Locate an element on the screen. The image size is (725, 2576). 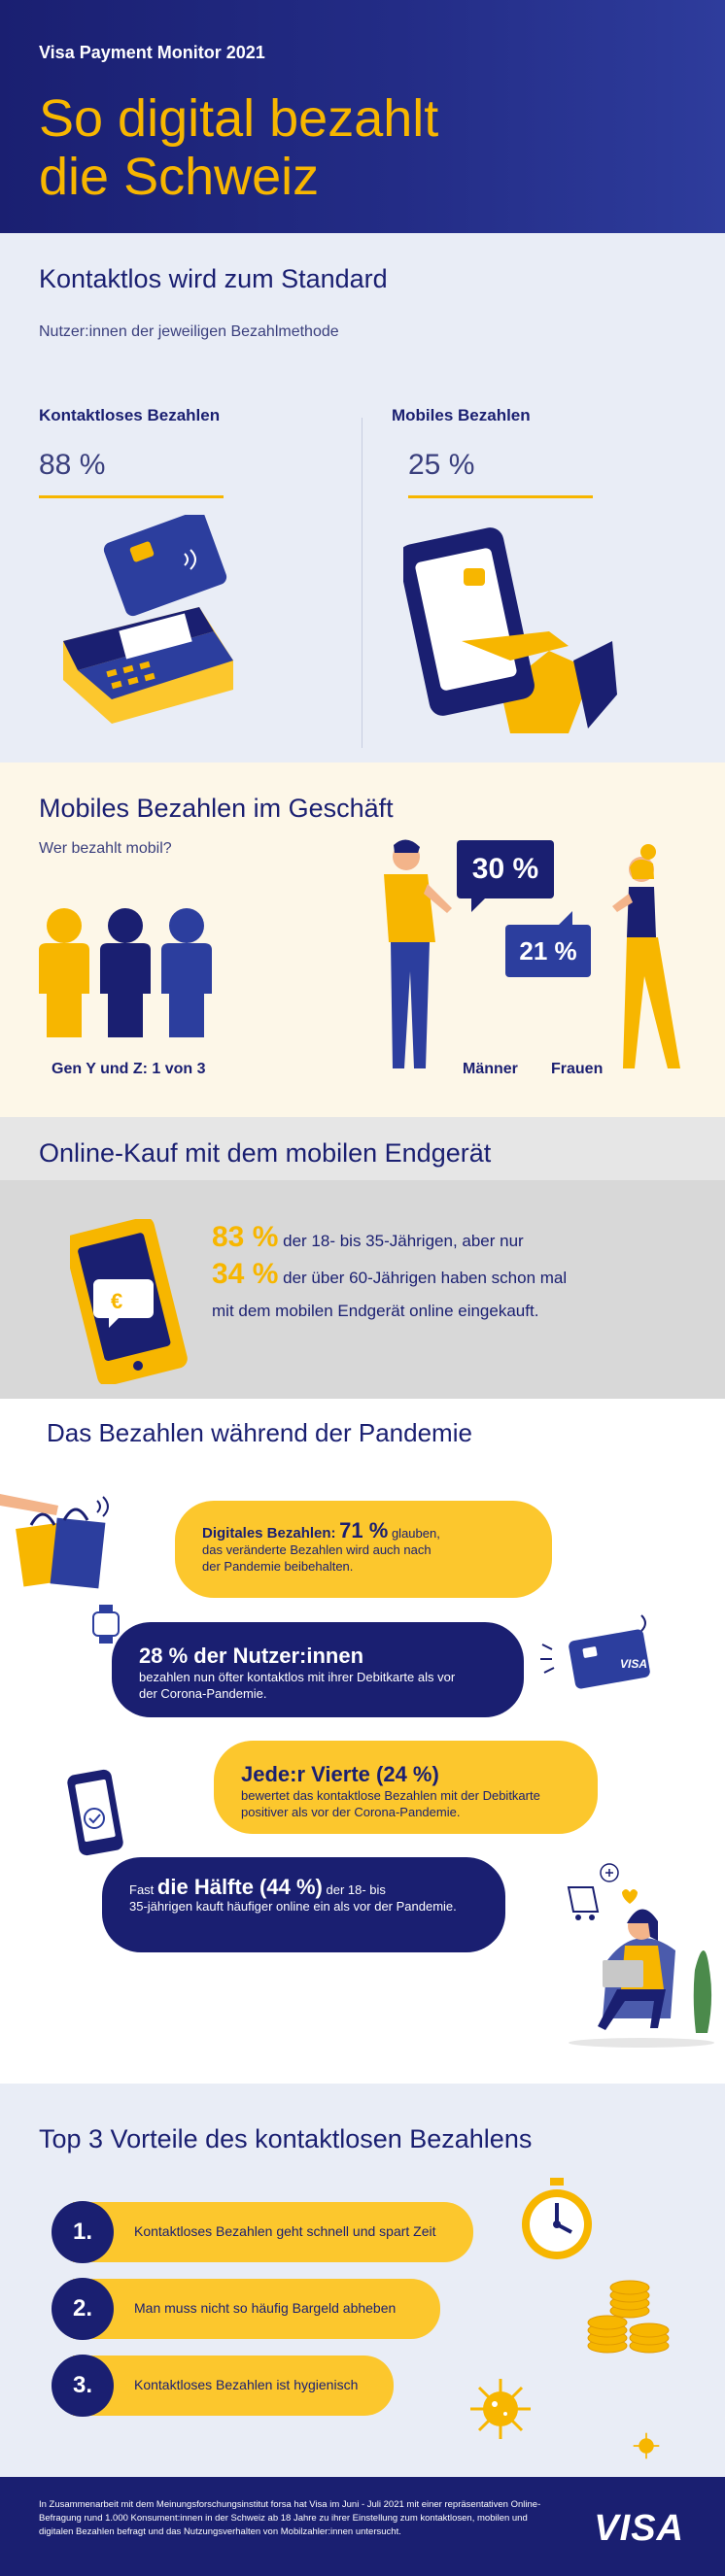
mobile-label: Mobiles Bezahlen is located at coordinates (461, 415).